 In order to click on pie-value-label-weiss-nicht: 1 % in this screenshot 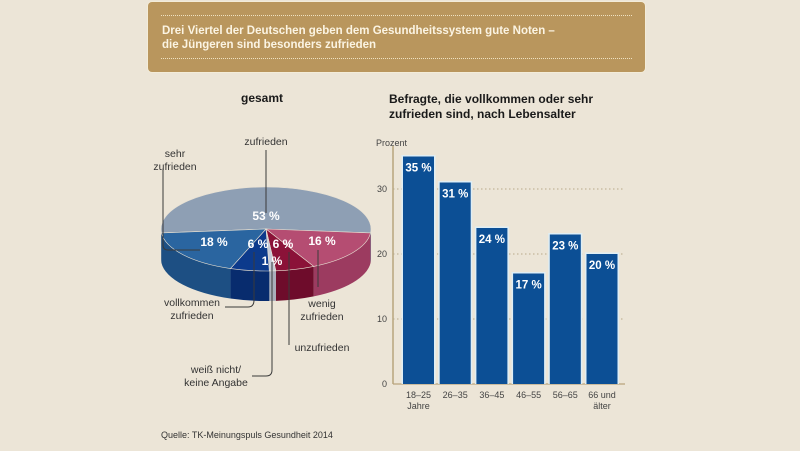, I will do `click(272, 261)`.